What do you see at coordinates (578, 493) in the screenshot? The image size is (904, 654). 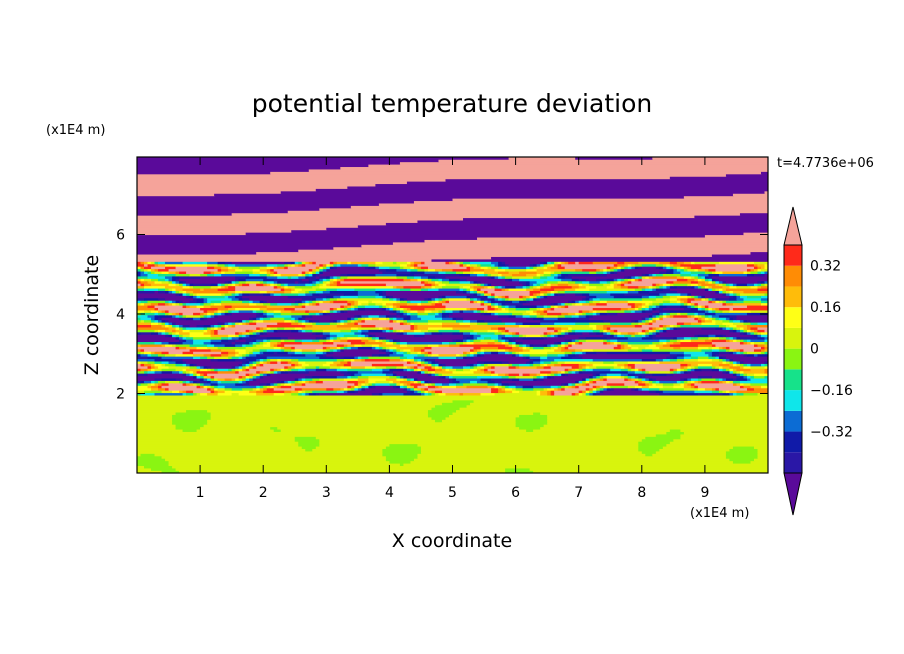 I see `x-tick-label: 7` at bounding box center [578, 493].